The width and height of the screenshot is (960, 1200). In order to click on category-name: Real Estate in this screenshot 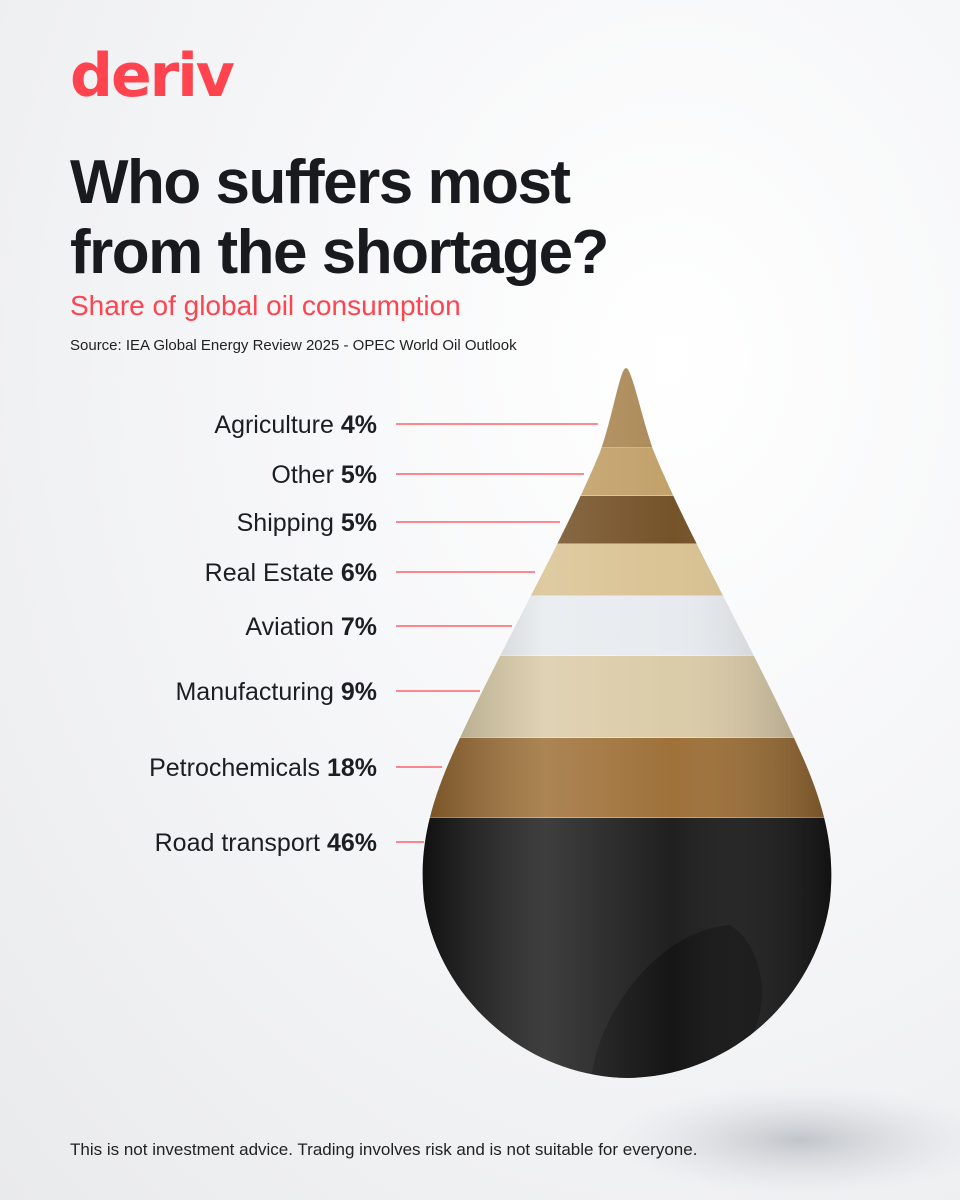, I will do `click(273, 573)`.